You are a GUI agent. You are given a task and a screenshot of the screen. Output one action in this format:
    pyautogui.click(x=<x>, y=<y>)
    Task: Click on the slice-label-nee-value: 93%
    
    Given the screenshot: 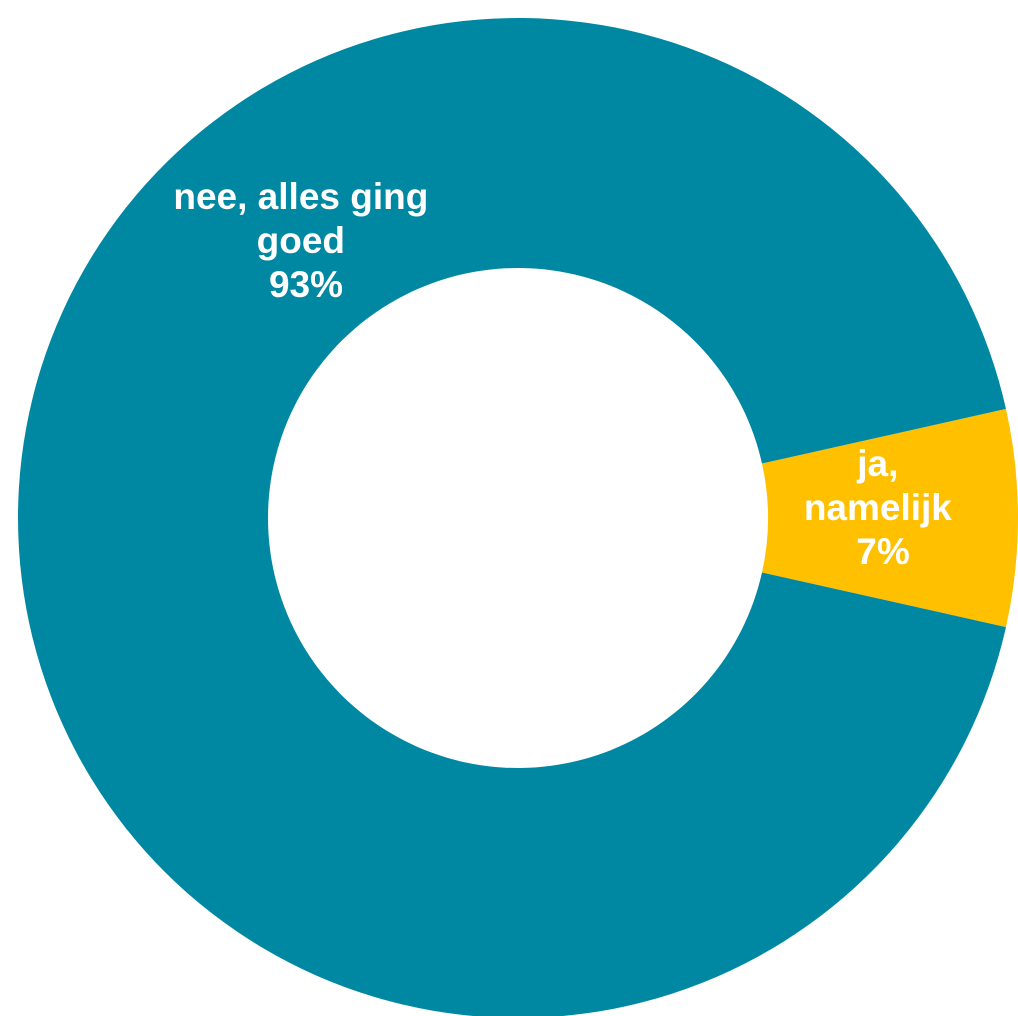 What is the action you would take?
    pyautogui.click(x=306, y=284)
    